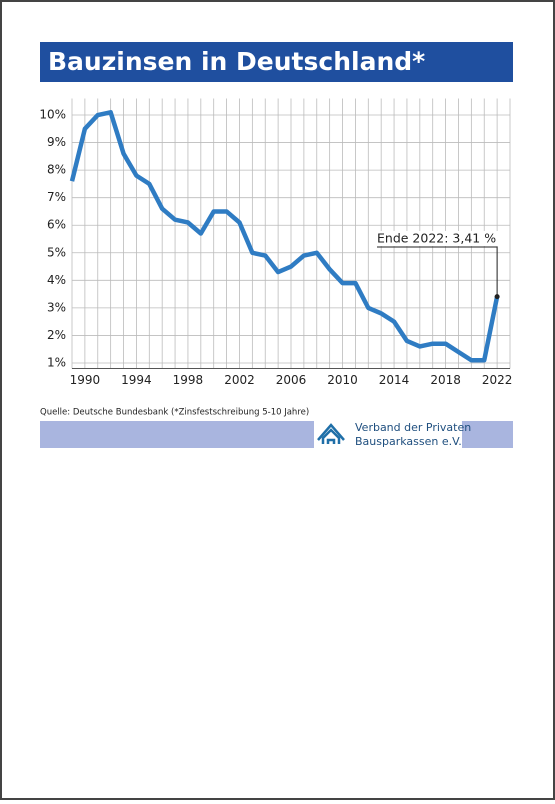 The width and height of the screenshot is (555, 804). What do you see at coordinates (56, 362) in the screenshot?
I see `y-tick-label: 1%` at bounding box center [56, 362].